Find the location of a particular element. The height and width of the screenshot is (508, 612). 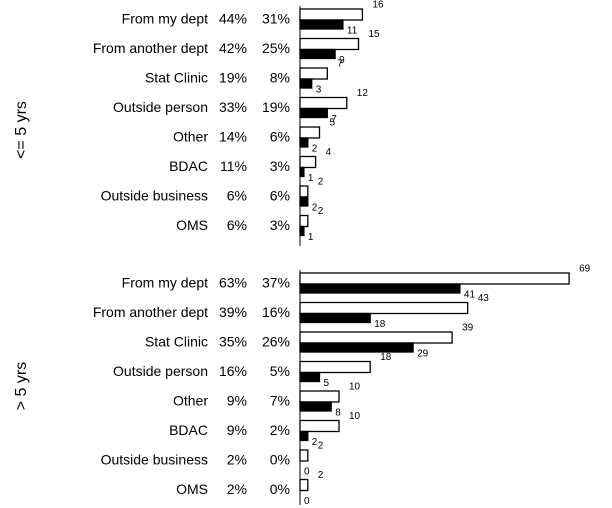

value-label: 12 is located at coordinates (363, 93).